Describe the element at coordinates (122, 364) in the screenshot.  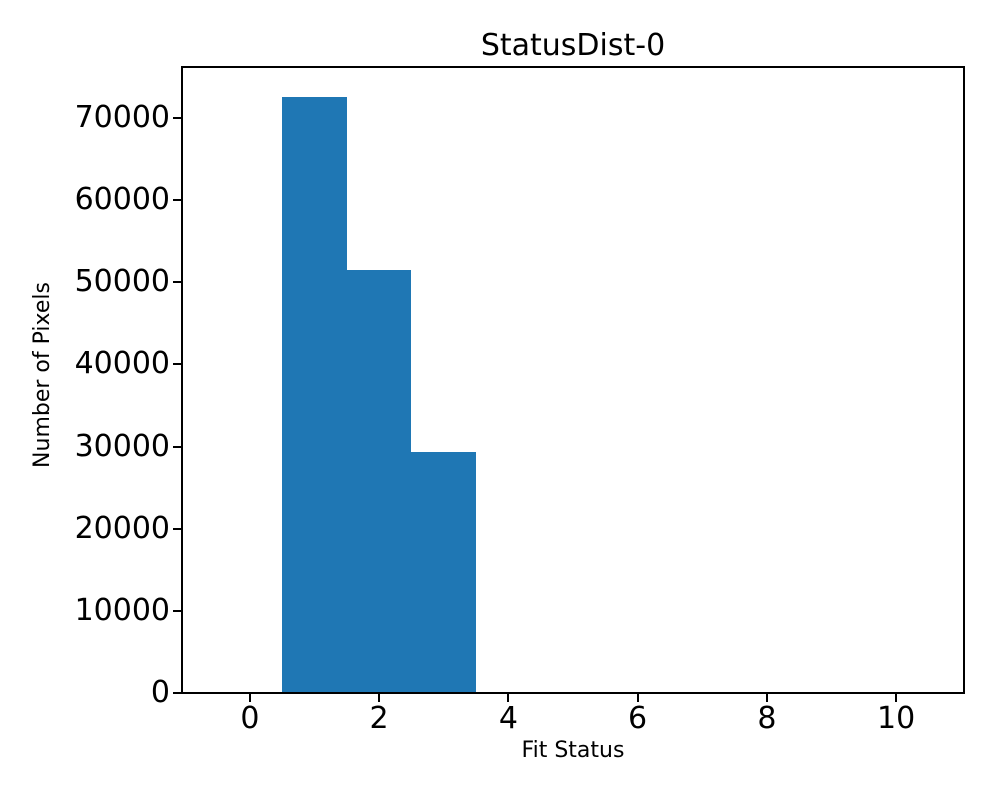
I see `y-tick-label: 40000` at that location.